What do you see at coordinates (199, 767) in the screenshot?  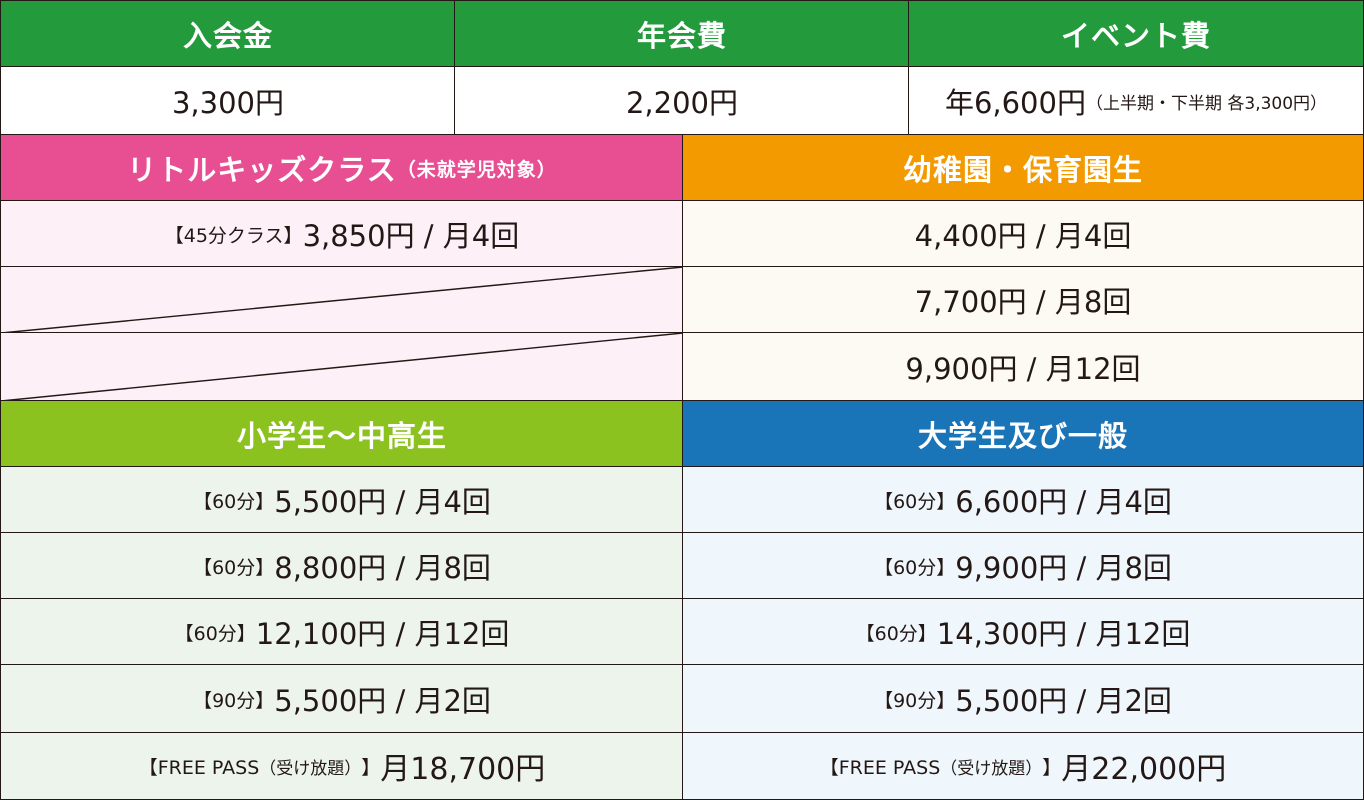 I see `students-pass-label: 【FREE PASS` at bounding box center [199, 767].